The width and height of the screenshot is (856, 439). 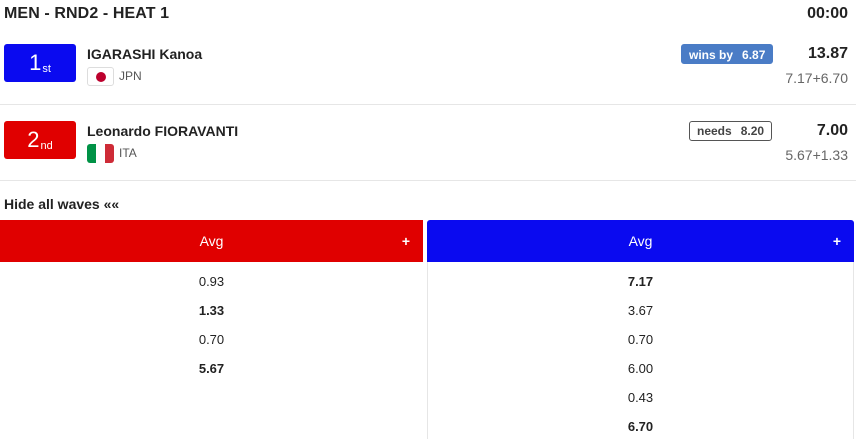 I want to click on wave-score: 1.33, so click(x=211, y=310).